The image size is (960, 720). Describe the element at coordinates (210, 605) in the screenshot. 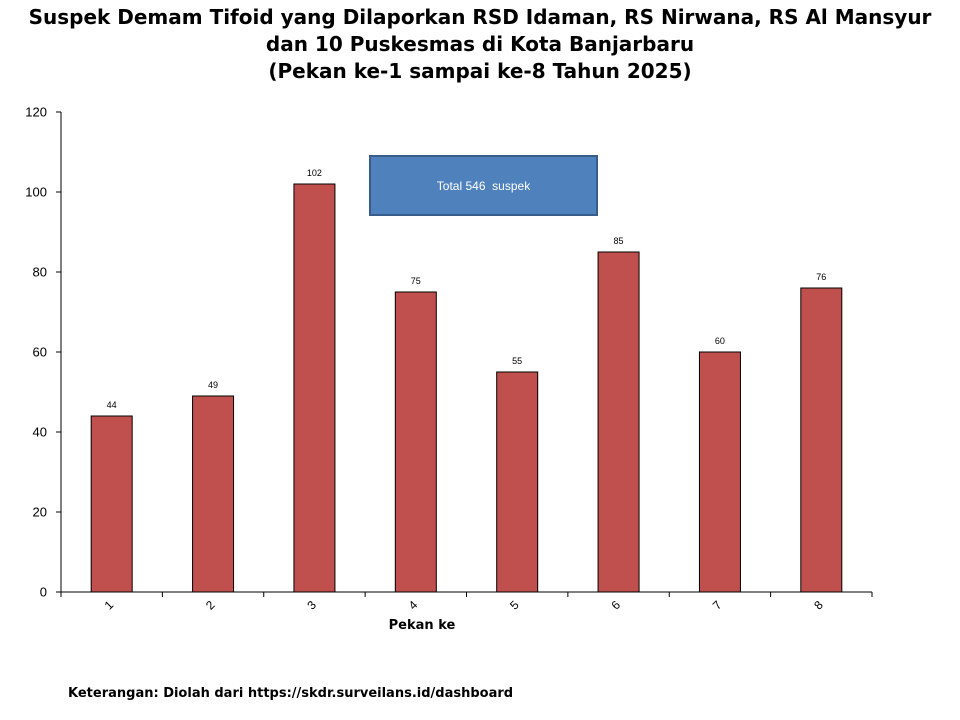

I see `x-tick-label: 2` at that location.